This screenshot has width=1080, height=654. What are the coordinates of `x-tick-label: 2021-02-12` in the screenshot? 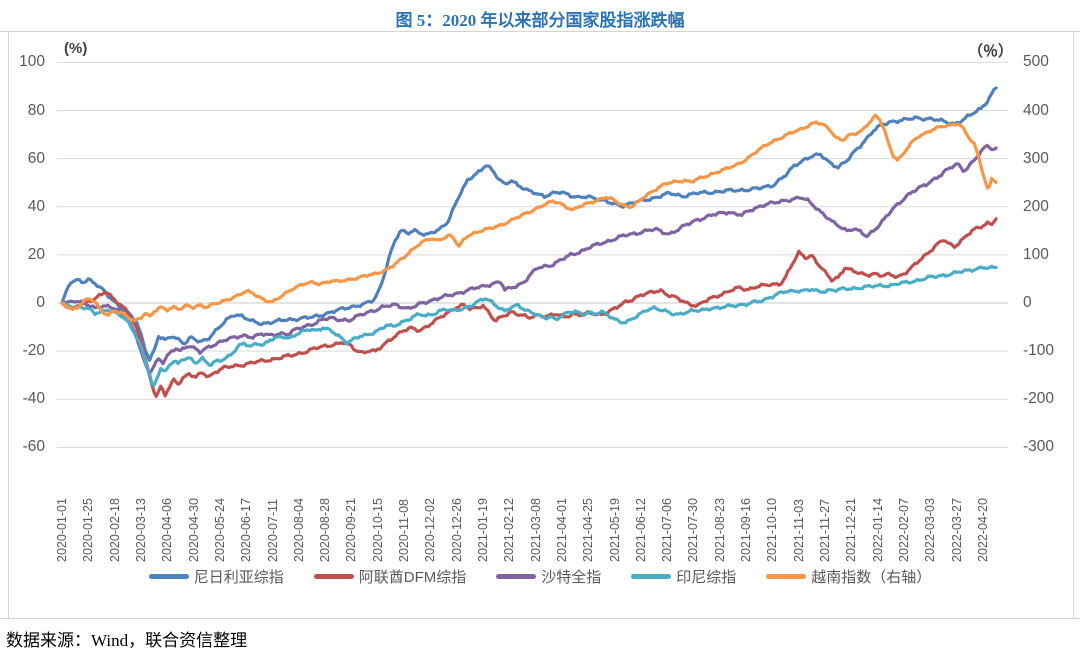 It's located at (509, 530).